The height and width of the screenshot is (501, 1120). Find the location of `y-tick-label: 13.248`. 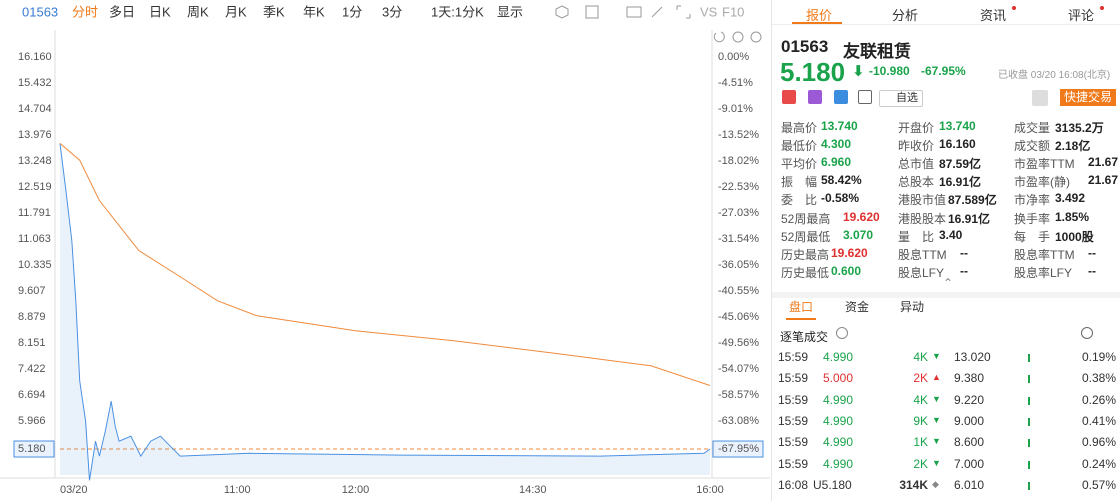

y-tick-label: 13.248 is located at coordinates (35, 161).